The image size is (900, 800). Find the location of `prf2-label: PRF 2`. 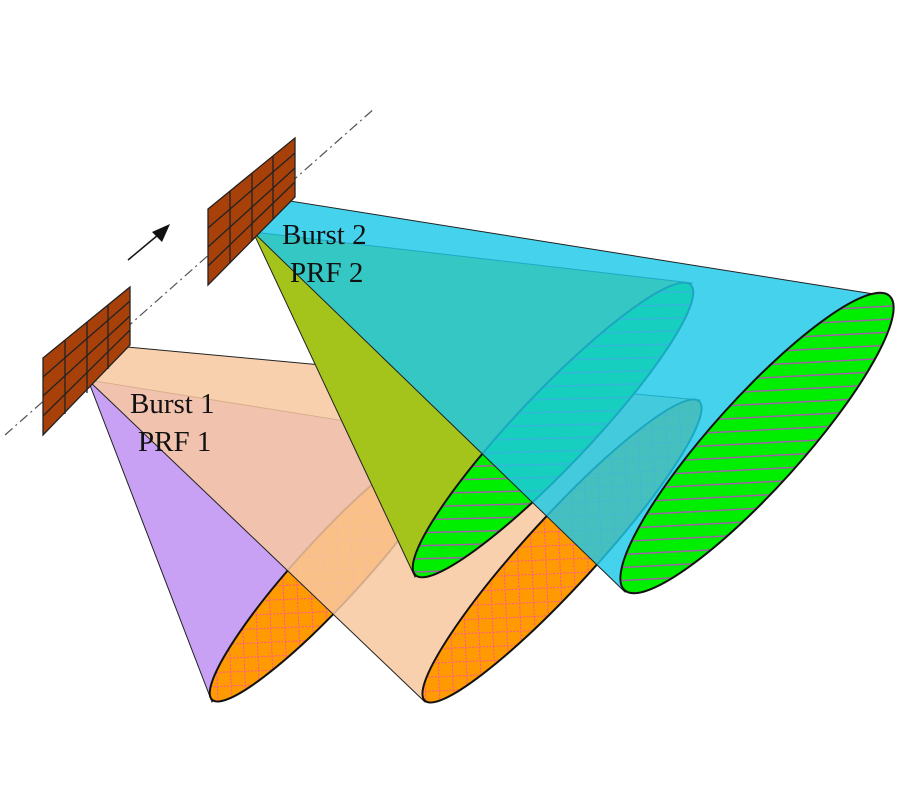

prf2-label: PRF 2 is located at coordinates (326, 273).